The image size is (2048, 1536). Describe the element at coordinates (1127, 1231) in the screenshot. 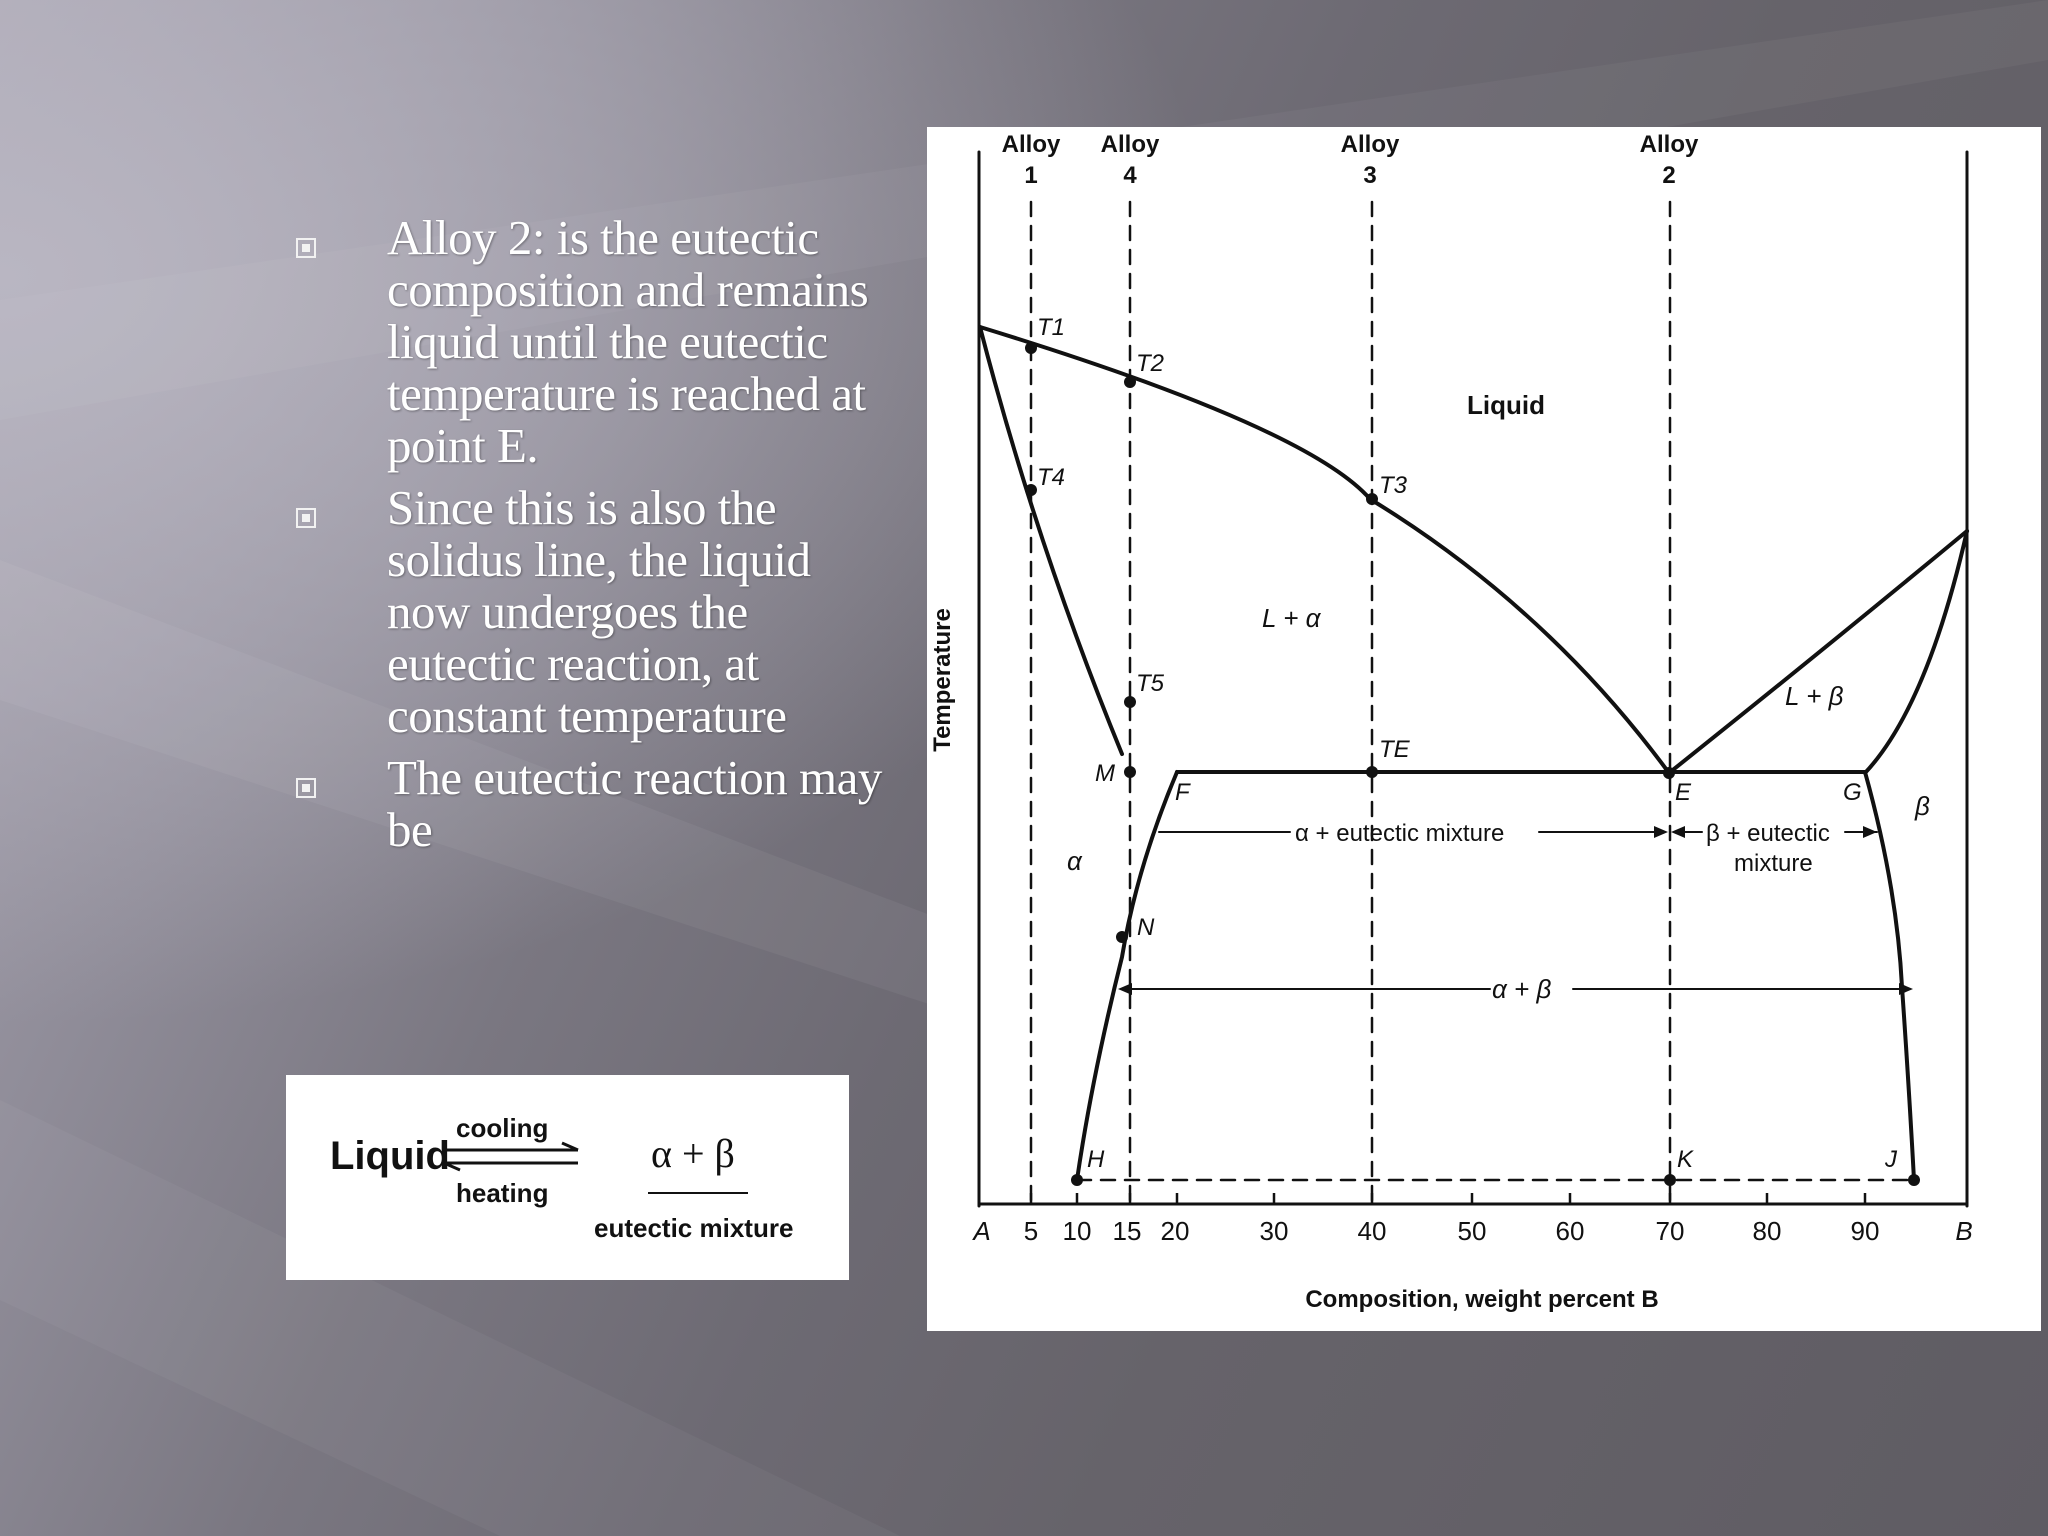

I see `x-tick-label: 15` at that location.